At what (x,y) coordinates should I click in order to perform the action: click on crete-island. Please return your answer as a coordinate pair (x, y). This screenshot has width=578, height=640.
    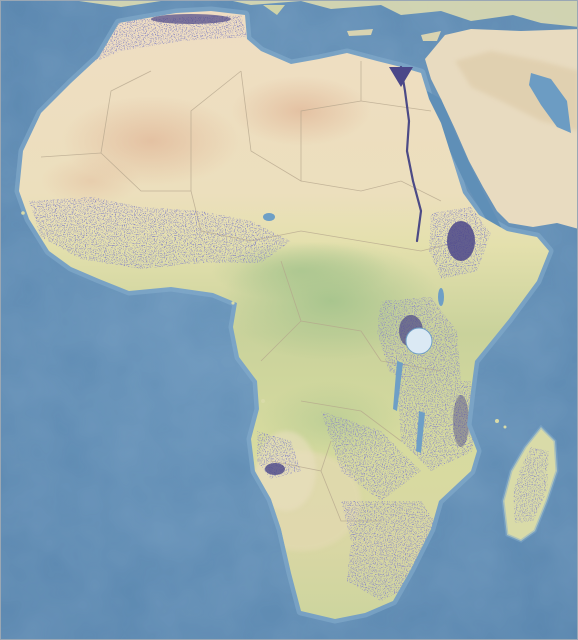
    Looking at the image, I should click on (360, 32).